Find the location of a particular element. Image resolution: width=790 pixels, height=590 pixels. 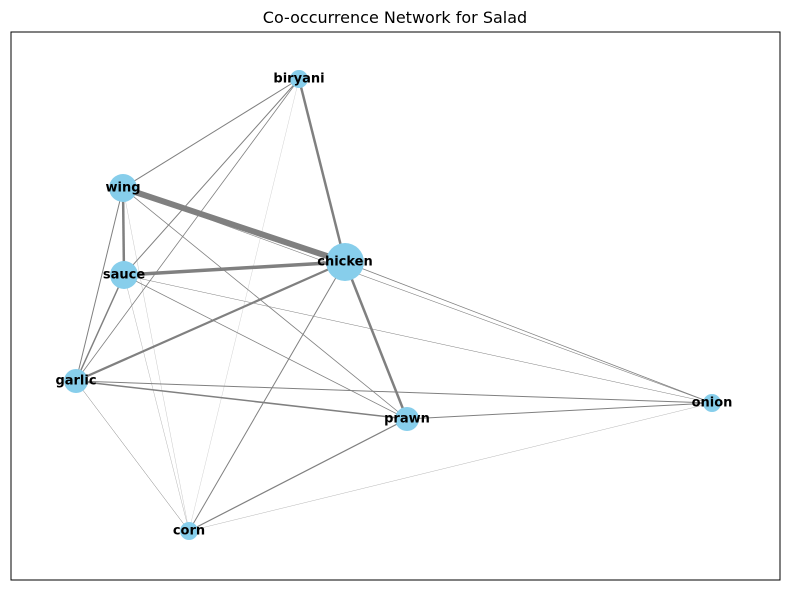

edge-biryani-corn is located at coordinates (244, 305).